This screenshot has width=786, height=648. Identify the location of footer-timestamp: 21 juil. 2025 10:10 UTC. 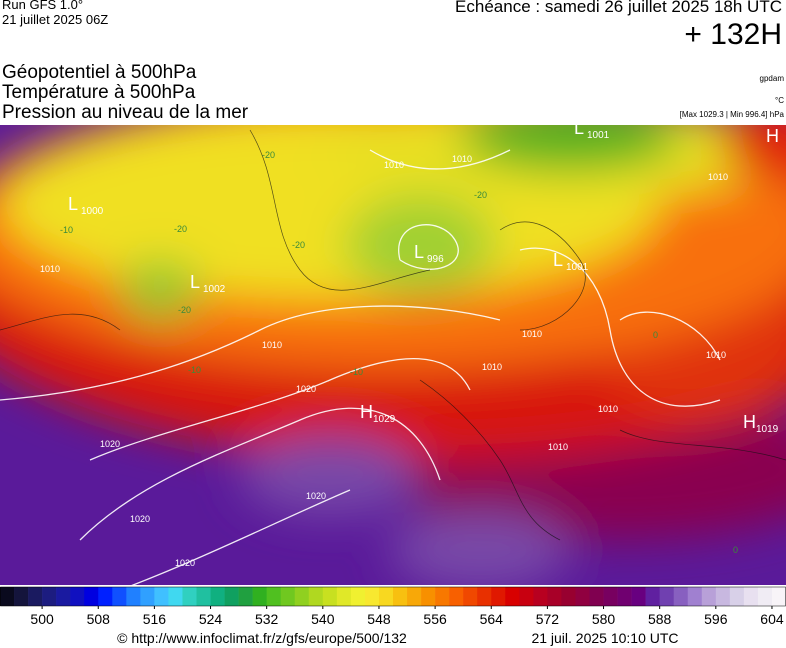
(604, 638).